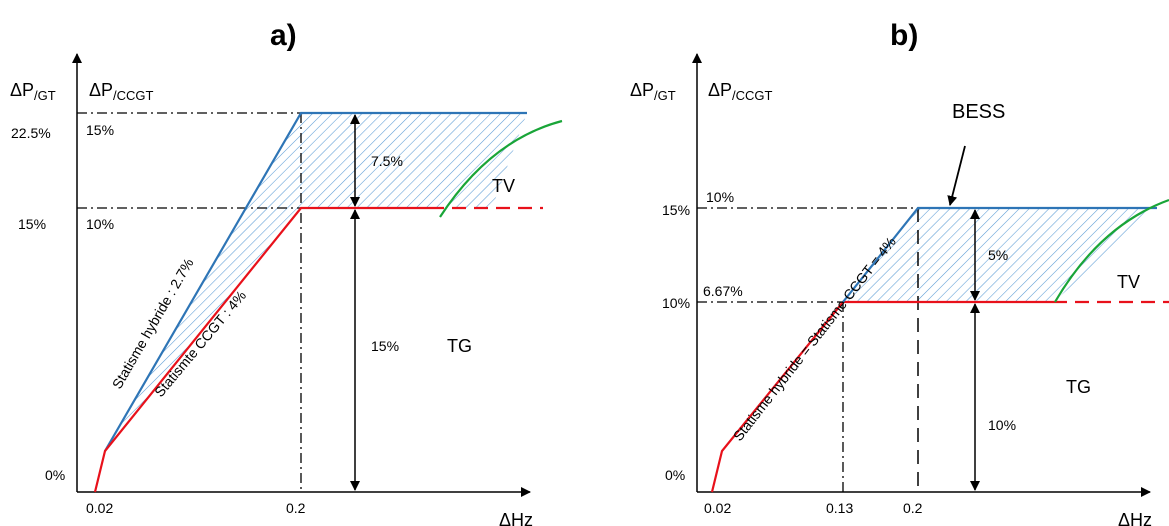  I want to click on panel-b-tv-curve, so click(1111, 250).